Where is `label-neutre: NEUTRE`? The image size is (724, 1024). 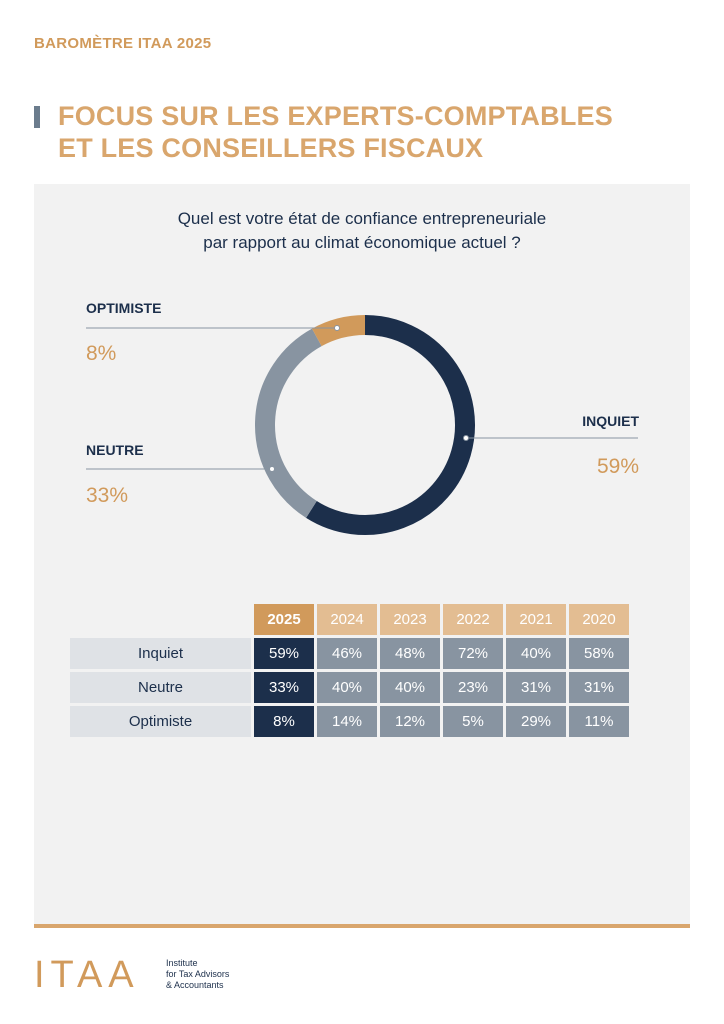
label-neutre: NEUTRE is located at coordinates (115, 450).